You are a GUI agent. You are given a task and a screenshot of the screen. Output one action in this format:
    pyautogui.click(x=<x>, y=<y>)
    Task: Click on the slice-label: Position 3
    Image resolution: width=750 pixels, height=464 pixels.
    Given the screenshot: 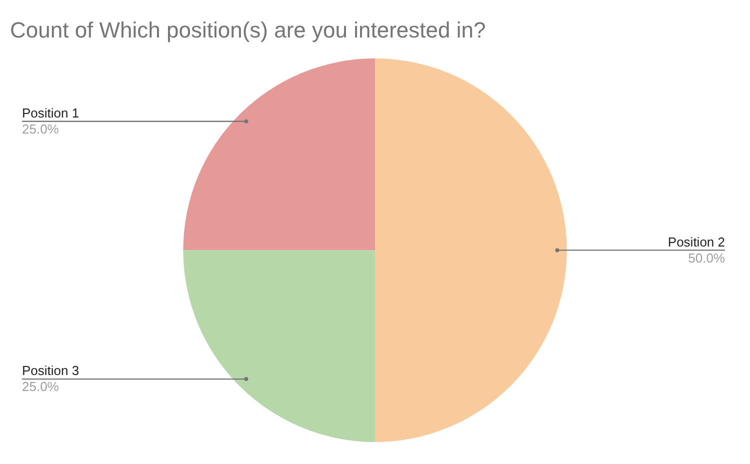 What is the action you would take?
    pyautogui.click(x=51, y=370)
    